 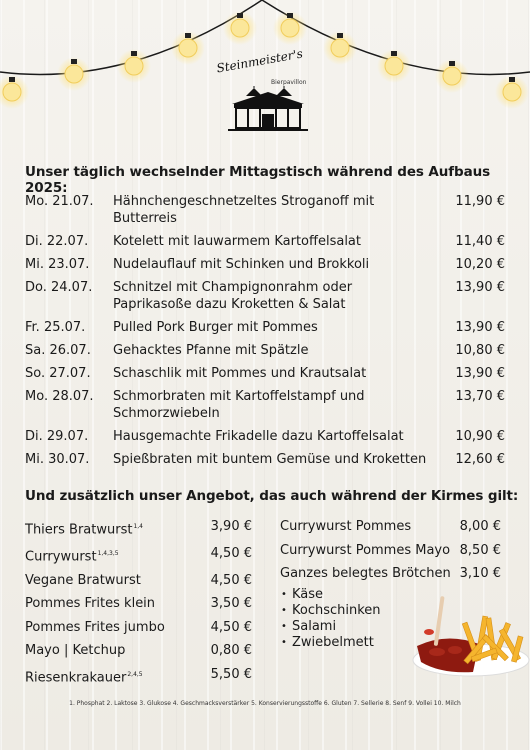 I want to click on menu-price: 12,60 €, so click(x=480, y=459).